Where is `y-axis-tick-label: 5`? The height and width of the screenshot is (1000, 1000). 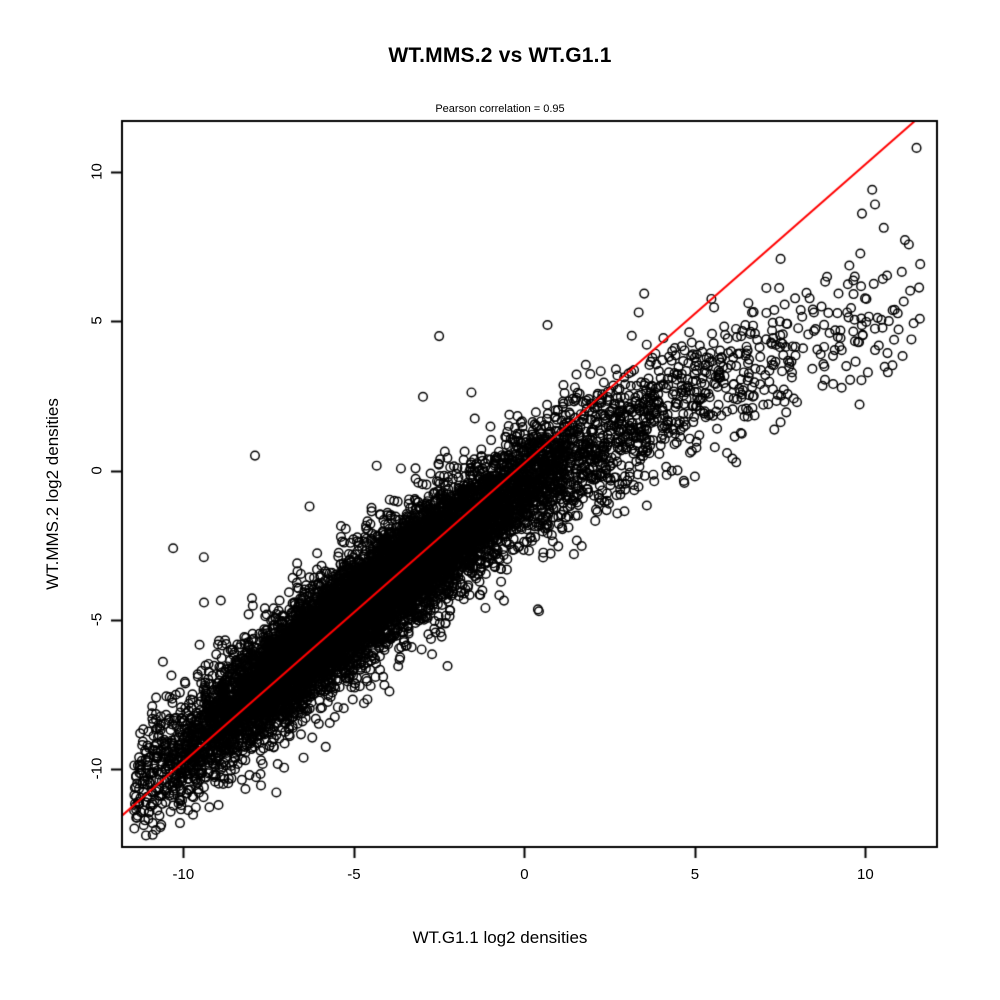 y-axis-tick-label: 5 is located at coordinates (97, 320).